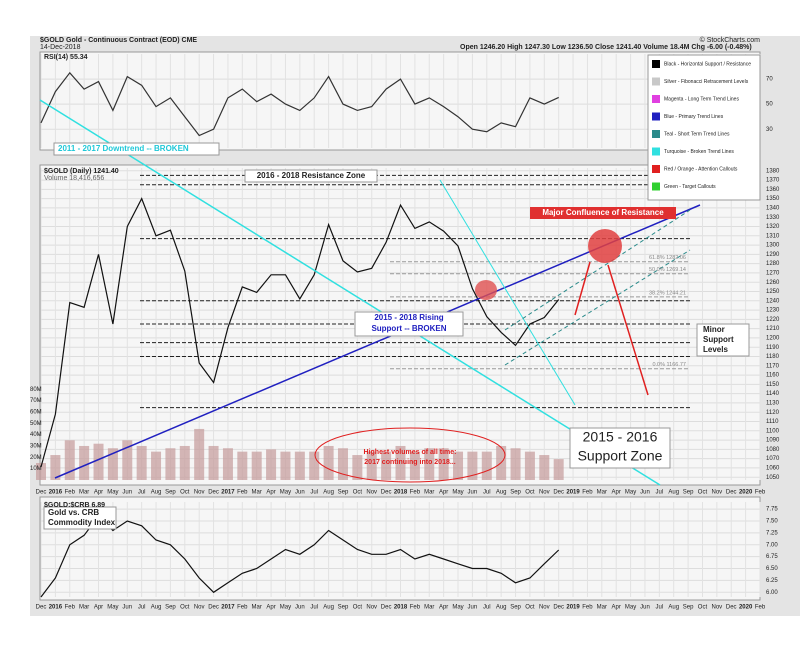 Image resolution: width=805 pixels, height=655 pixels. Describe the element at coordinates (772, 510) in the screenshot. I see `y-tick-label: 7.75` at that location.